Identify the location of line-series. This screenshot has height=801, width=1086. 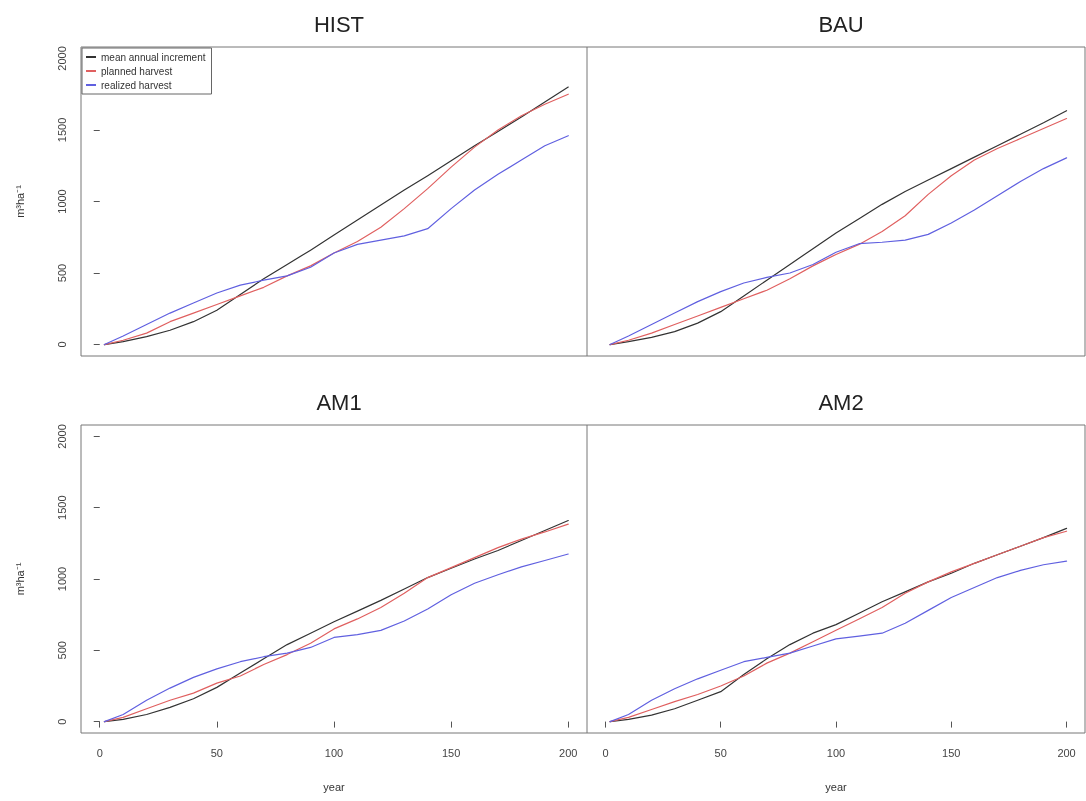
(336, 240).